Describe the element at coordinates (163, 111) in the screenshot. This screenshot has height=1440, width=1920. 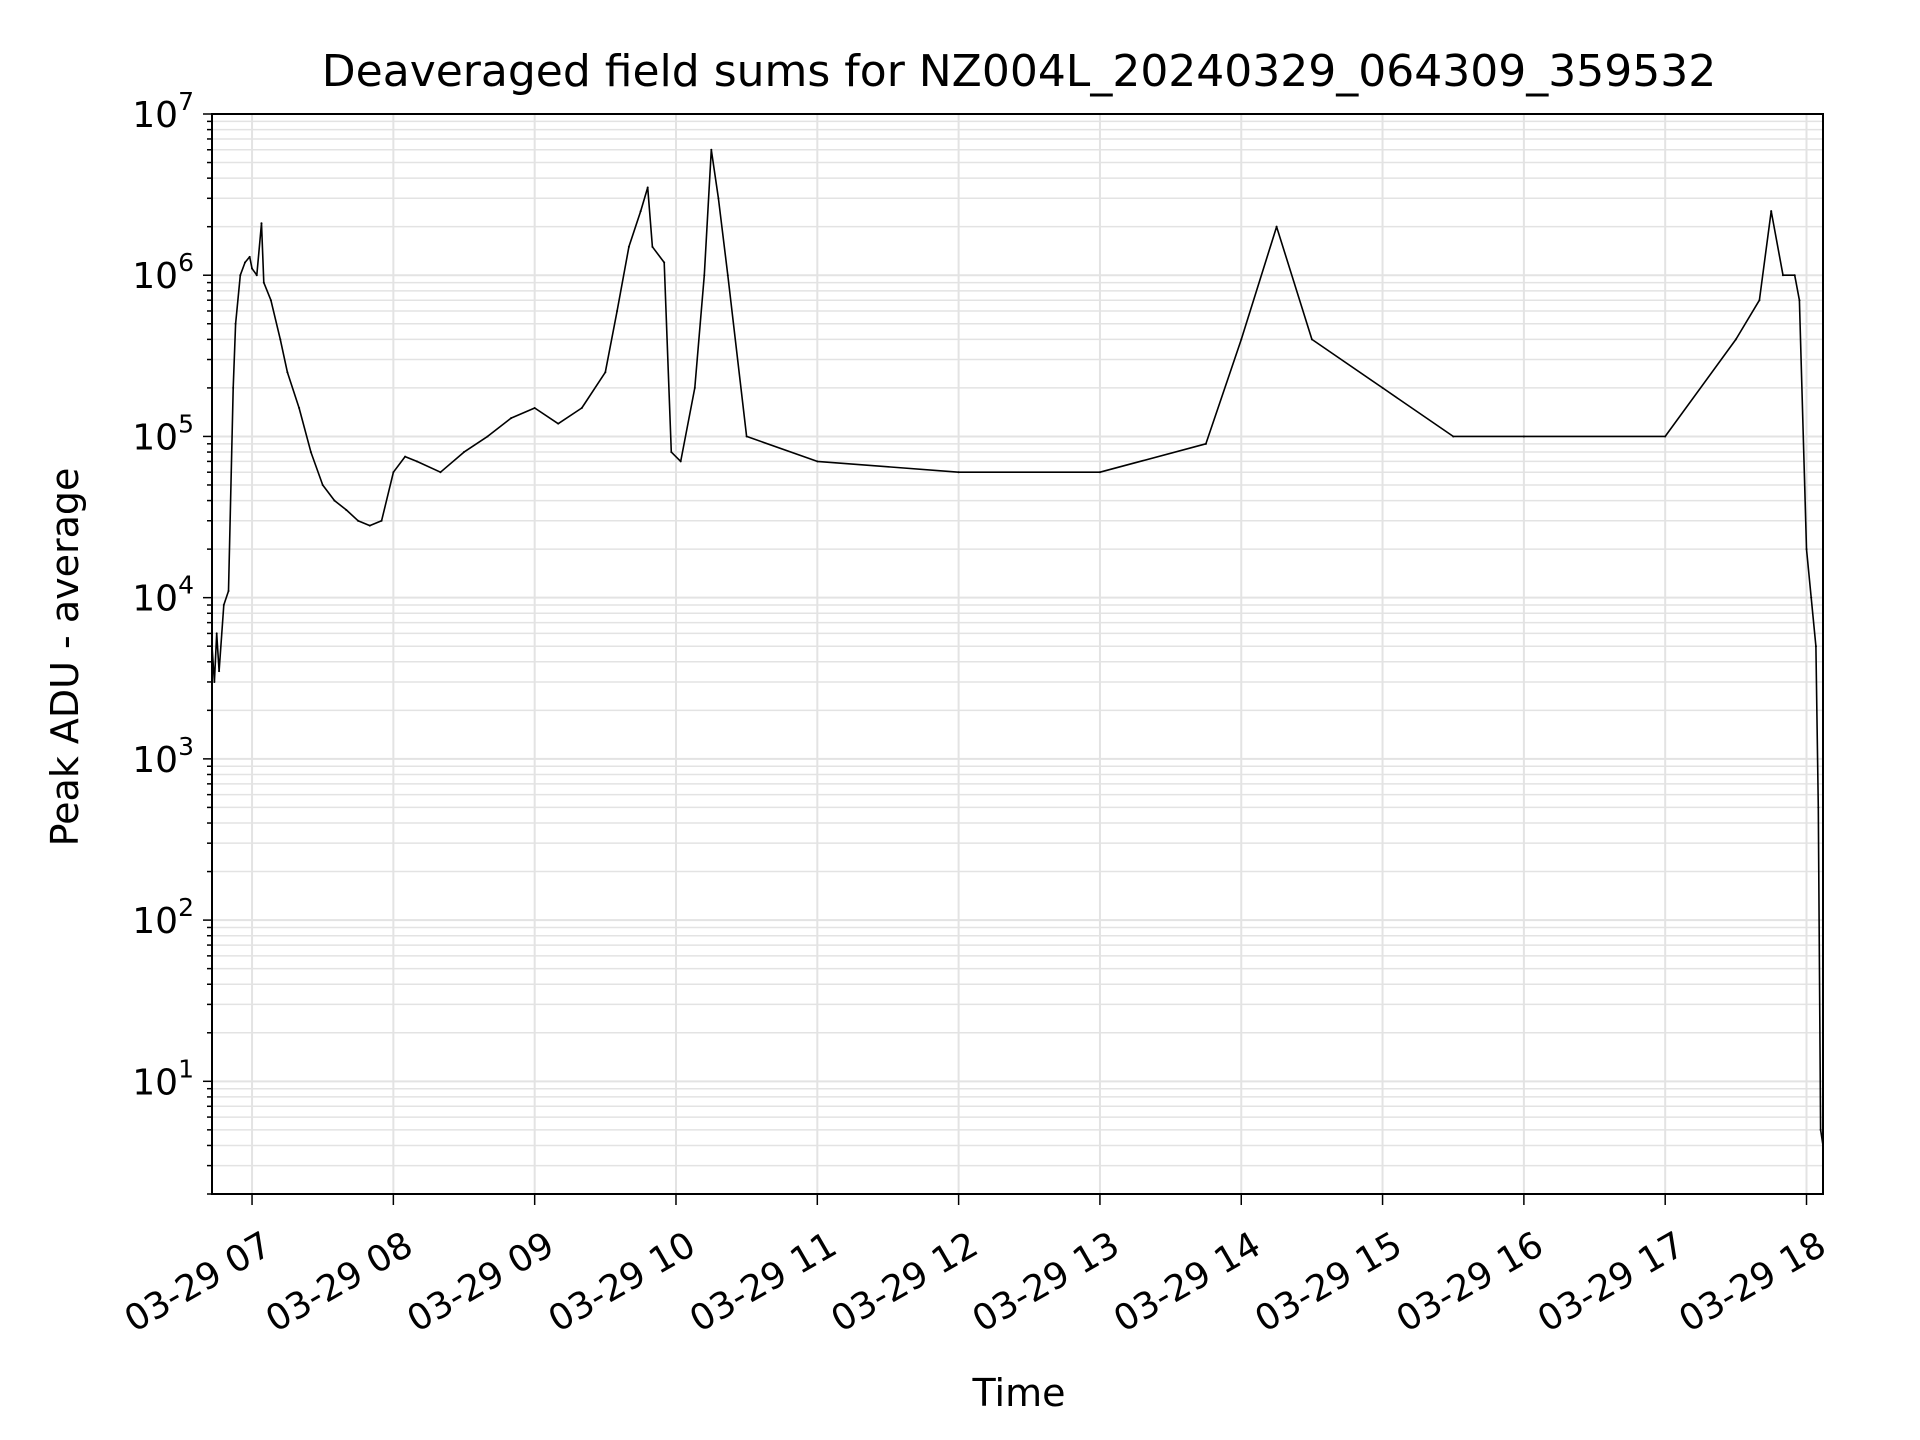
I see `y-tick-label: 10⁷` at that location.